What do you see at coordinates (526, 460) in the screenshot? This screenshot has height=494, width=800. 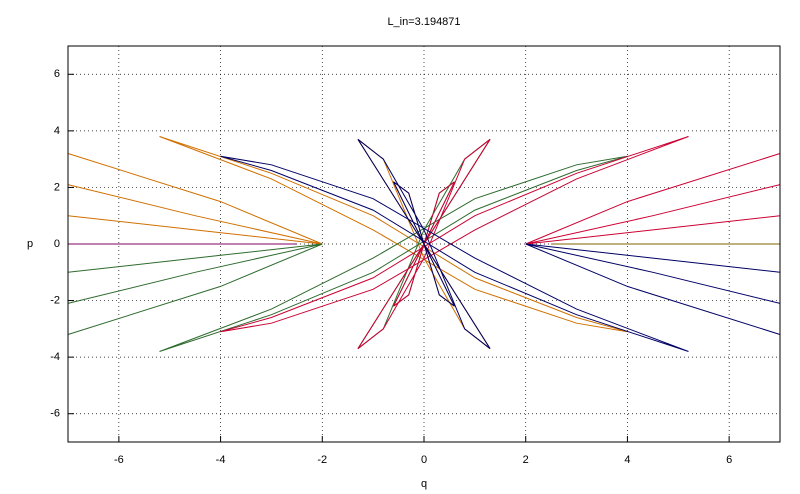 I see `x-tick-label: 2` at bounding box center [526, 460].